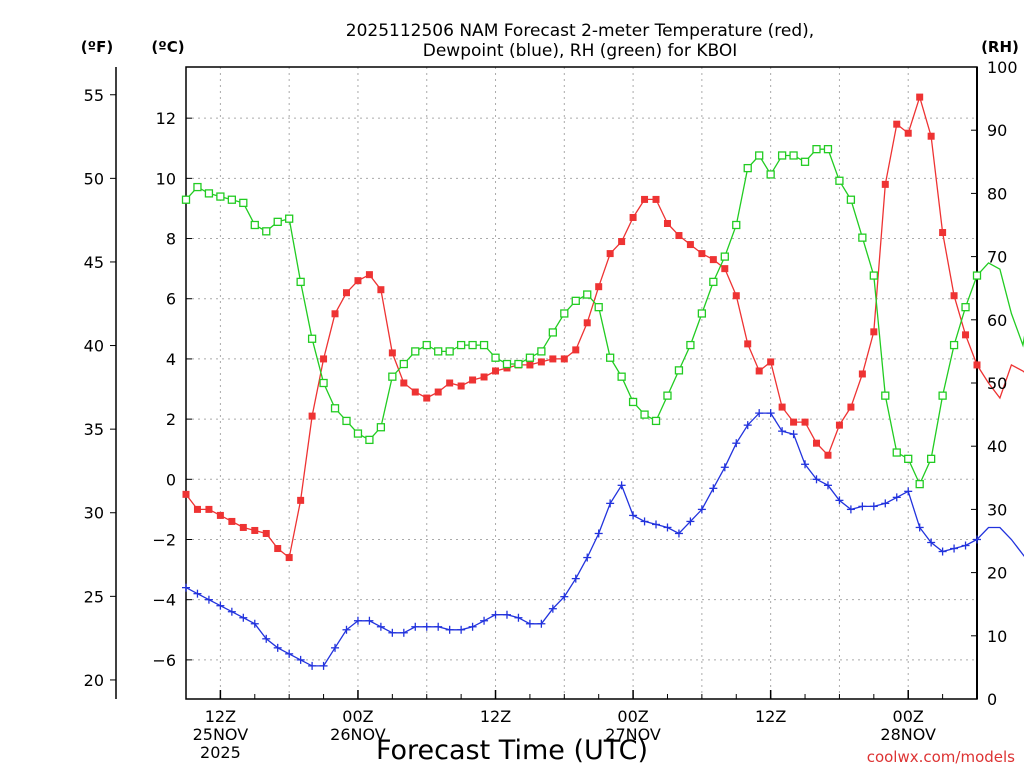 The width and height of the screenshot is (1024, 768). Describe the element at coordinates (997, 509) in the screenshot. I see `rh-tick-label: 30` at that location.